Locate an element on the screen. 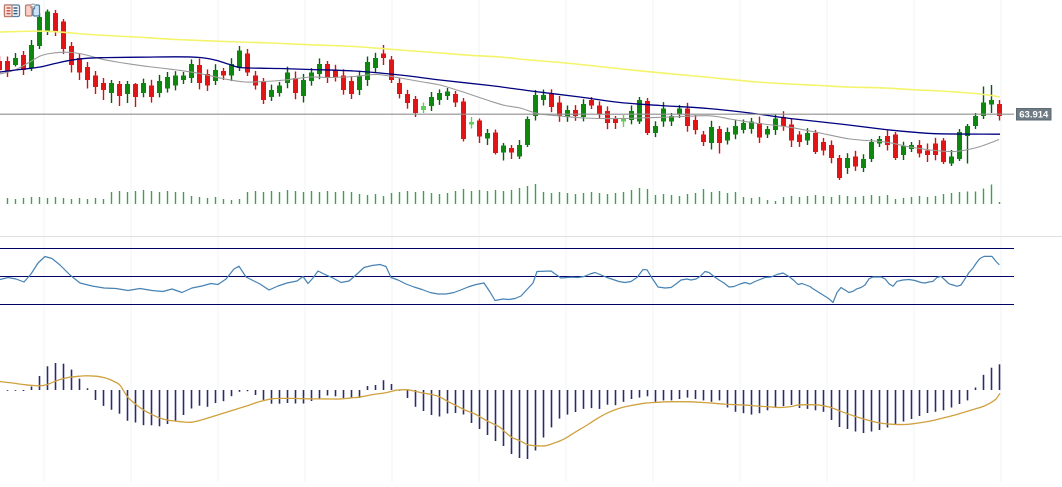 The width and height of the screenshot is (1062, 487). svg-text: 63.914 is located at coordinates (1034, 115).